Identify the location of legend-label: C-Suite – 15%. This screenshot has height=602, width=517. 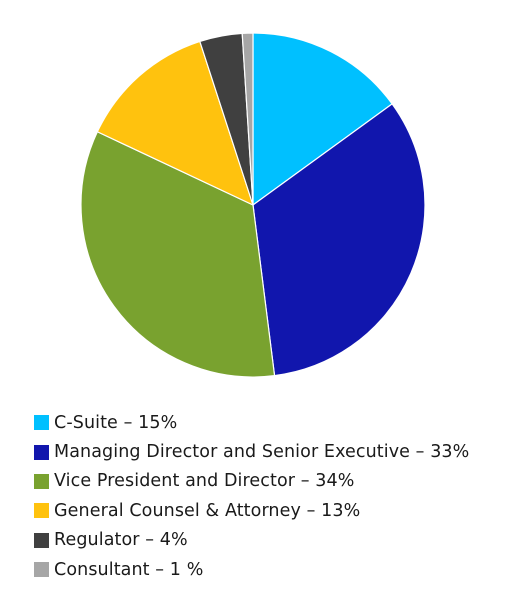
(116, 422).